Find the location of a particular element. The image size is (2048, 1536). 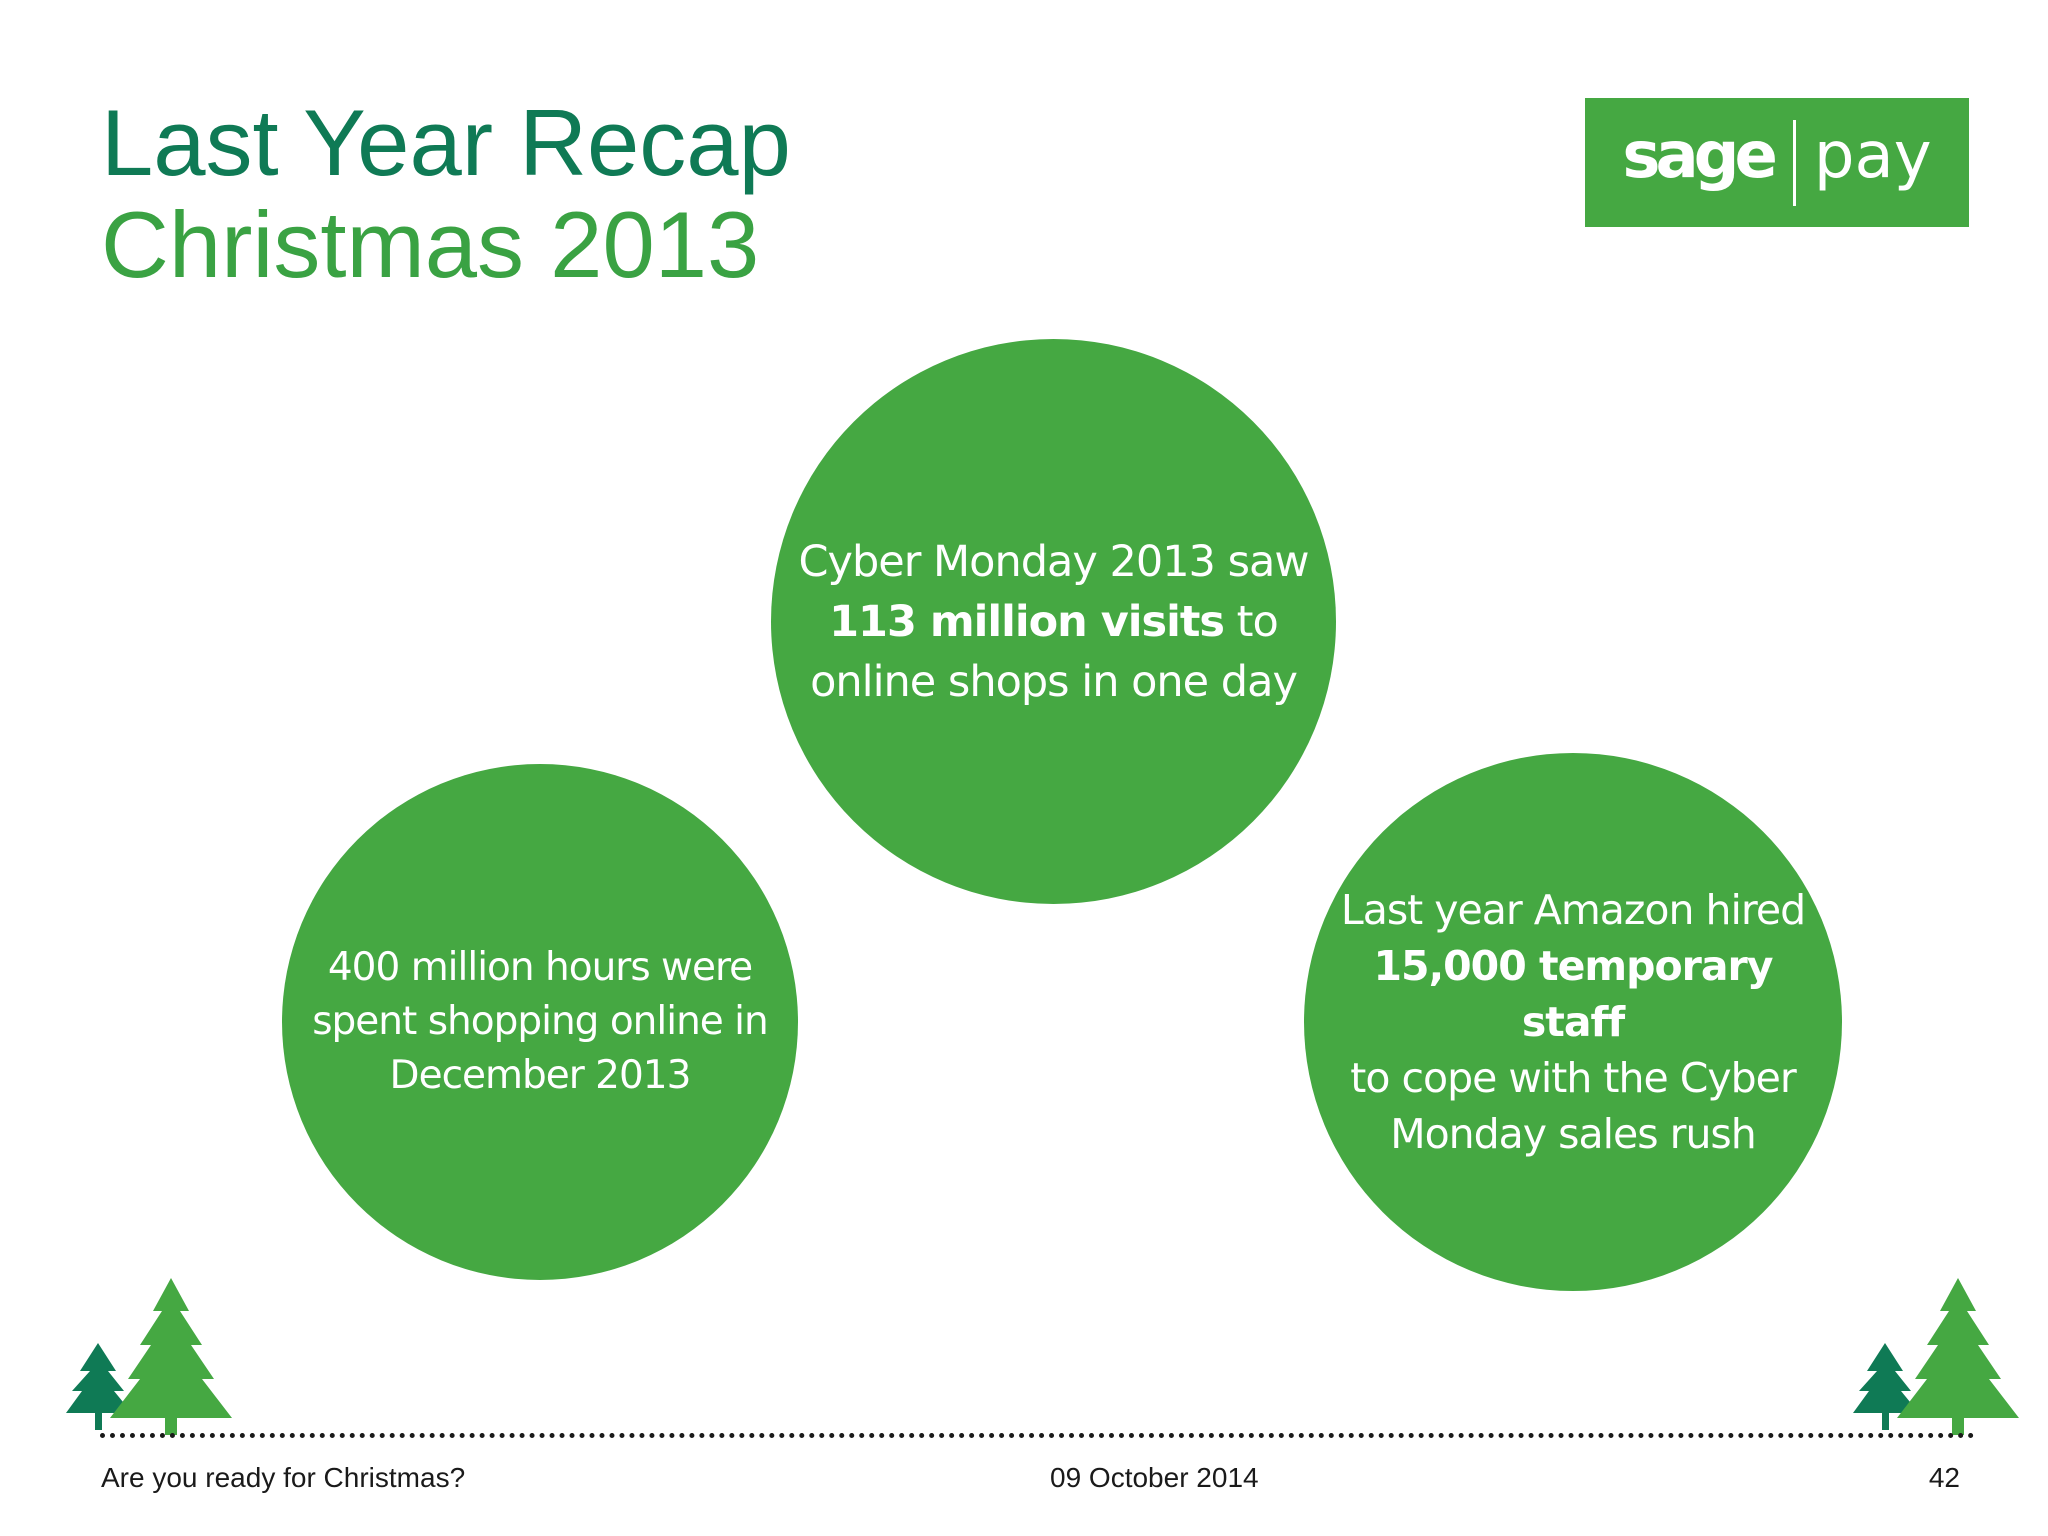

slide-title: Last Year Recap is located at coordinates (446, 142).